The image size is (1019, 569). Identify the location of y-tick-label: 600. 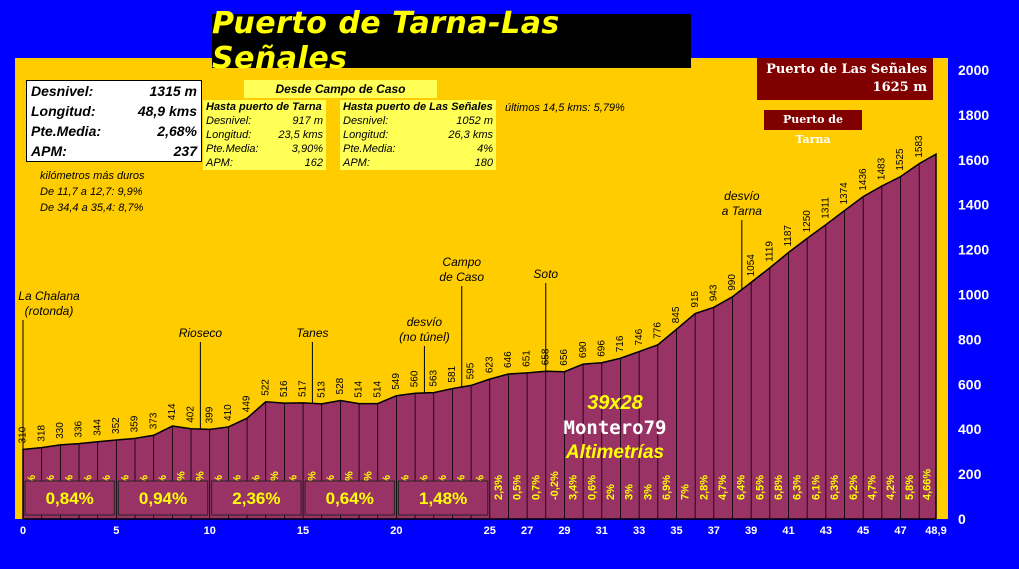
(970, 384).